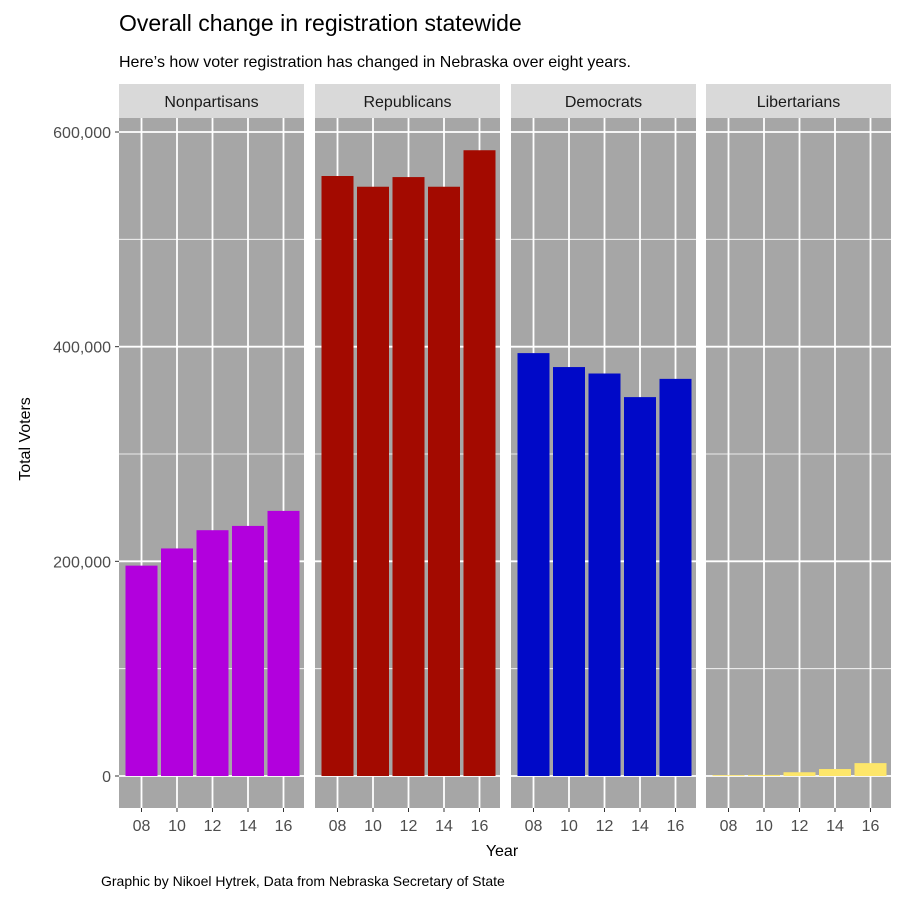 The width and height of the screenshot is (904, 904). What do you see at coordinates (82, 133) in the screenshot?
I see `y-tick-label: 600,000` at bounding box center [82, 133].